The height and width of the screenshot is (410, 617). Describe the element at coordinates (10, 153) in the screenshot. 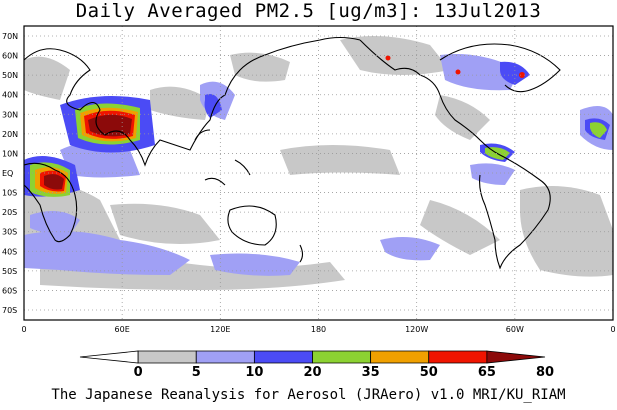

I see `latitude-label: 10N` at that location.